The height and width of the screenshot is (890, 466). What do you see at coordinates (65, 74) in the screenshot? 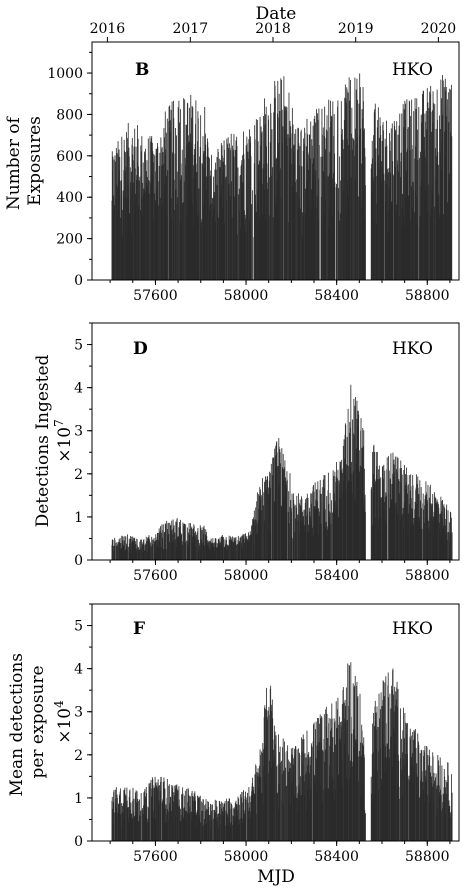
I see `y-tick-label: 1000` at bounding box center [65, 74].